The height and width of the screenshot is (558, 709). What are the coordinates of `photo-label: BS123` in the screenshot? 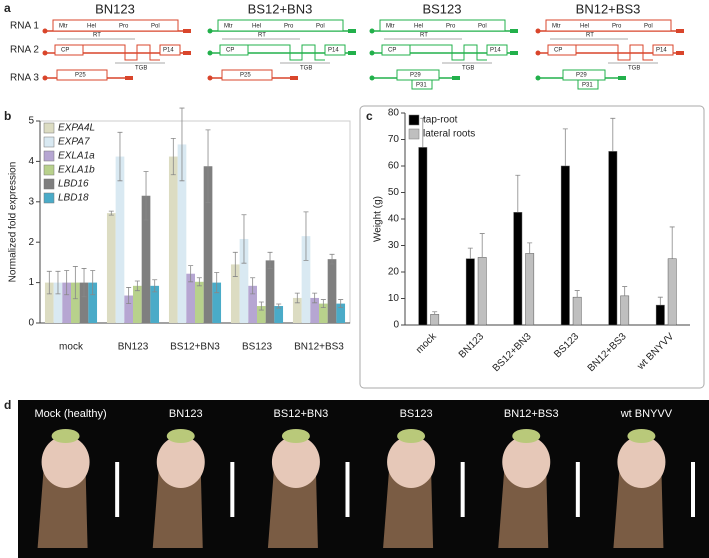 It's located at (416, 414).